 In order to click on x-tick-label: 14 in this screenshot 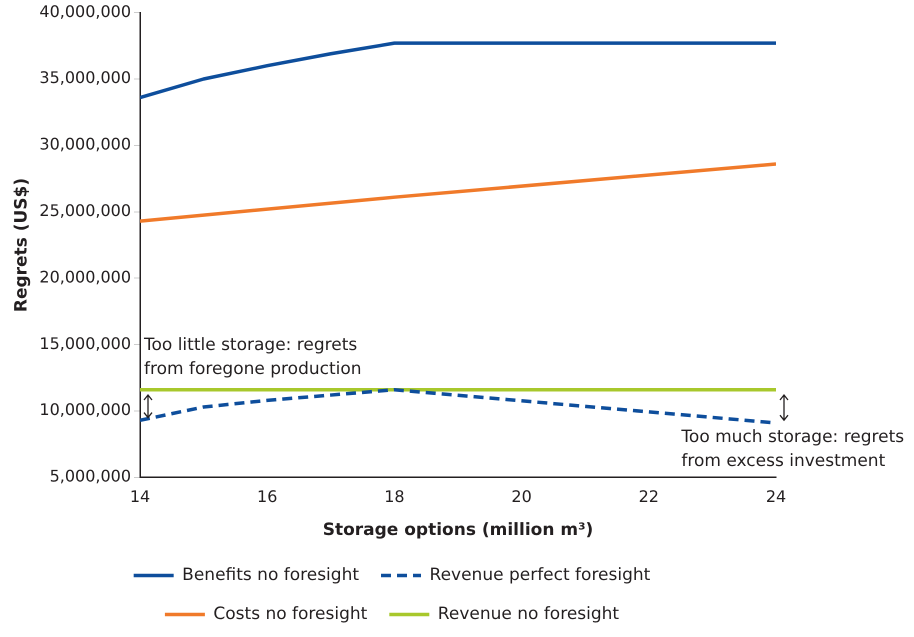, I will do `click(140, 496)`.